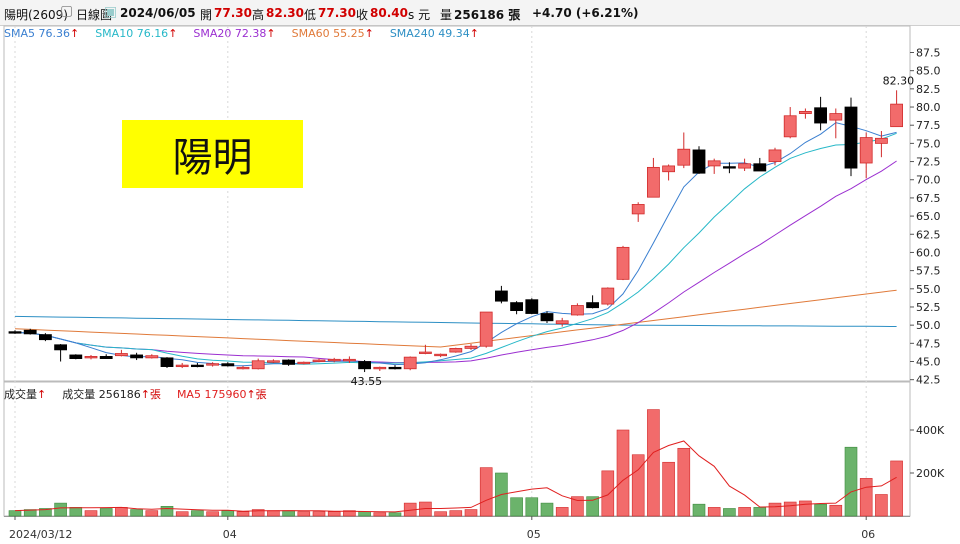  Describe the element at coordinates (928, 143) in the screenshot. I see `price-tick-label: 75.0` at that location.